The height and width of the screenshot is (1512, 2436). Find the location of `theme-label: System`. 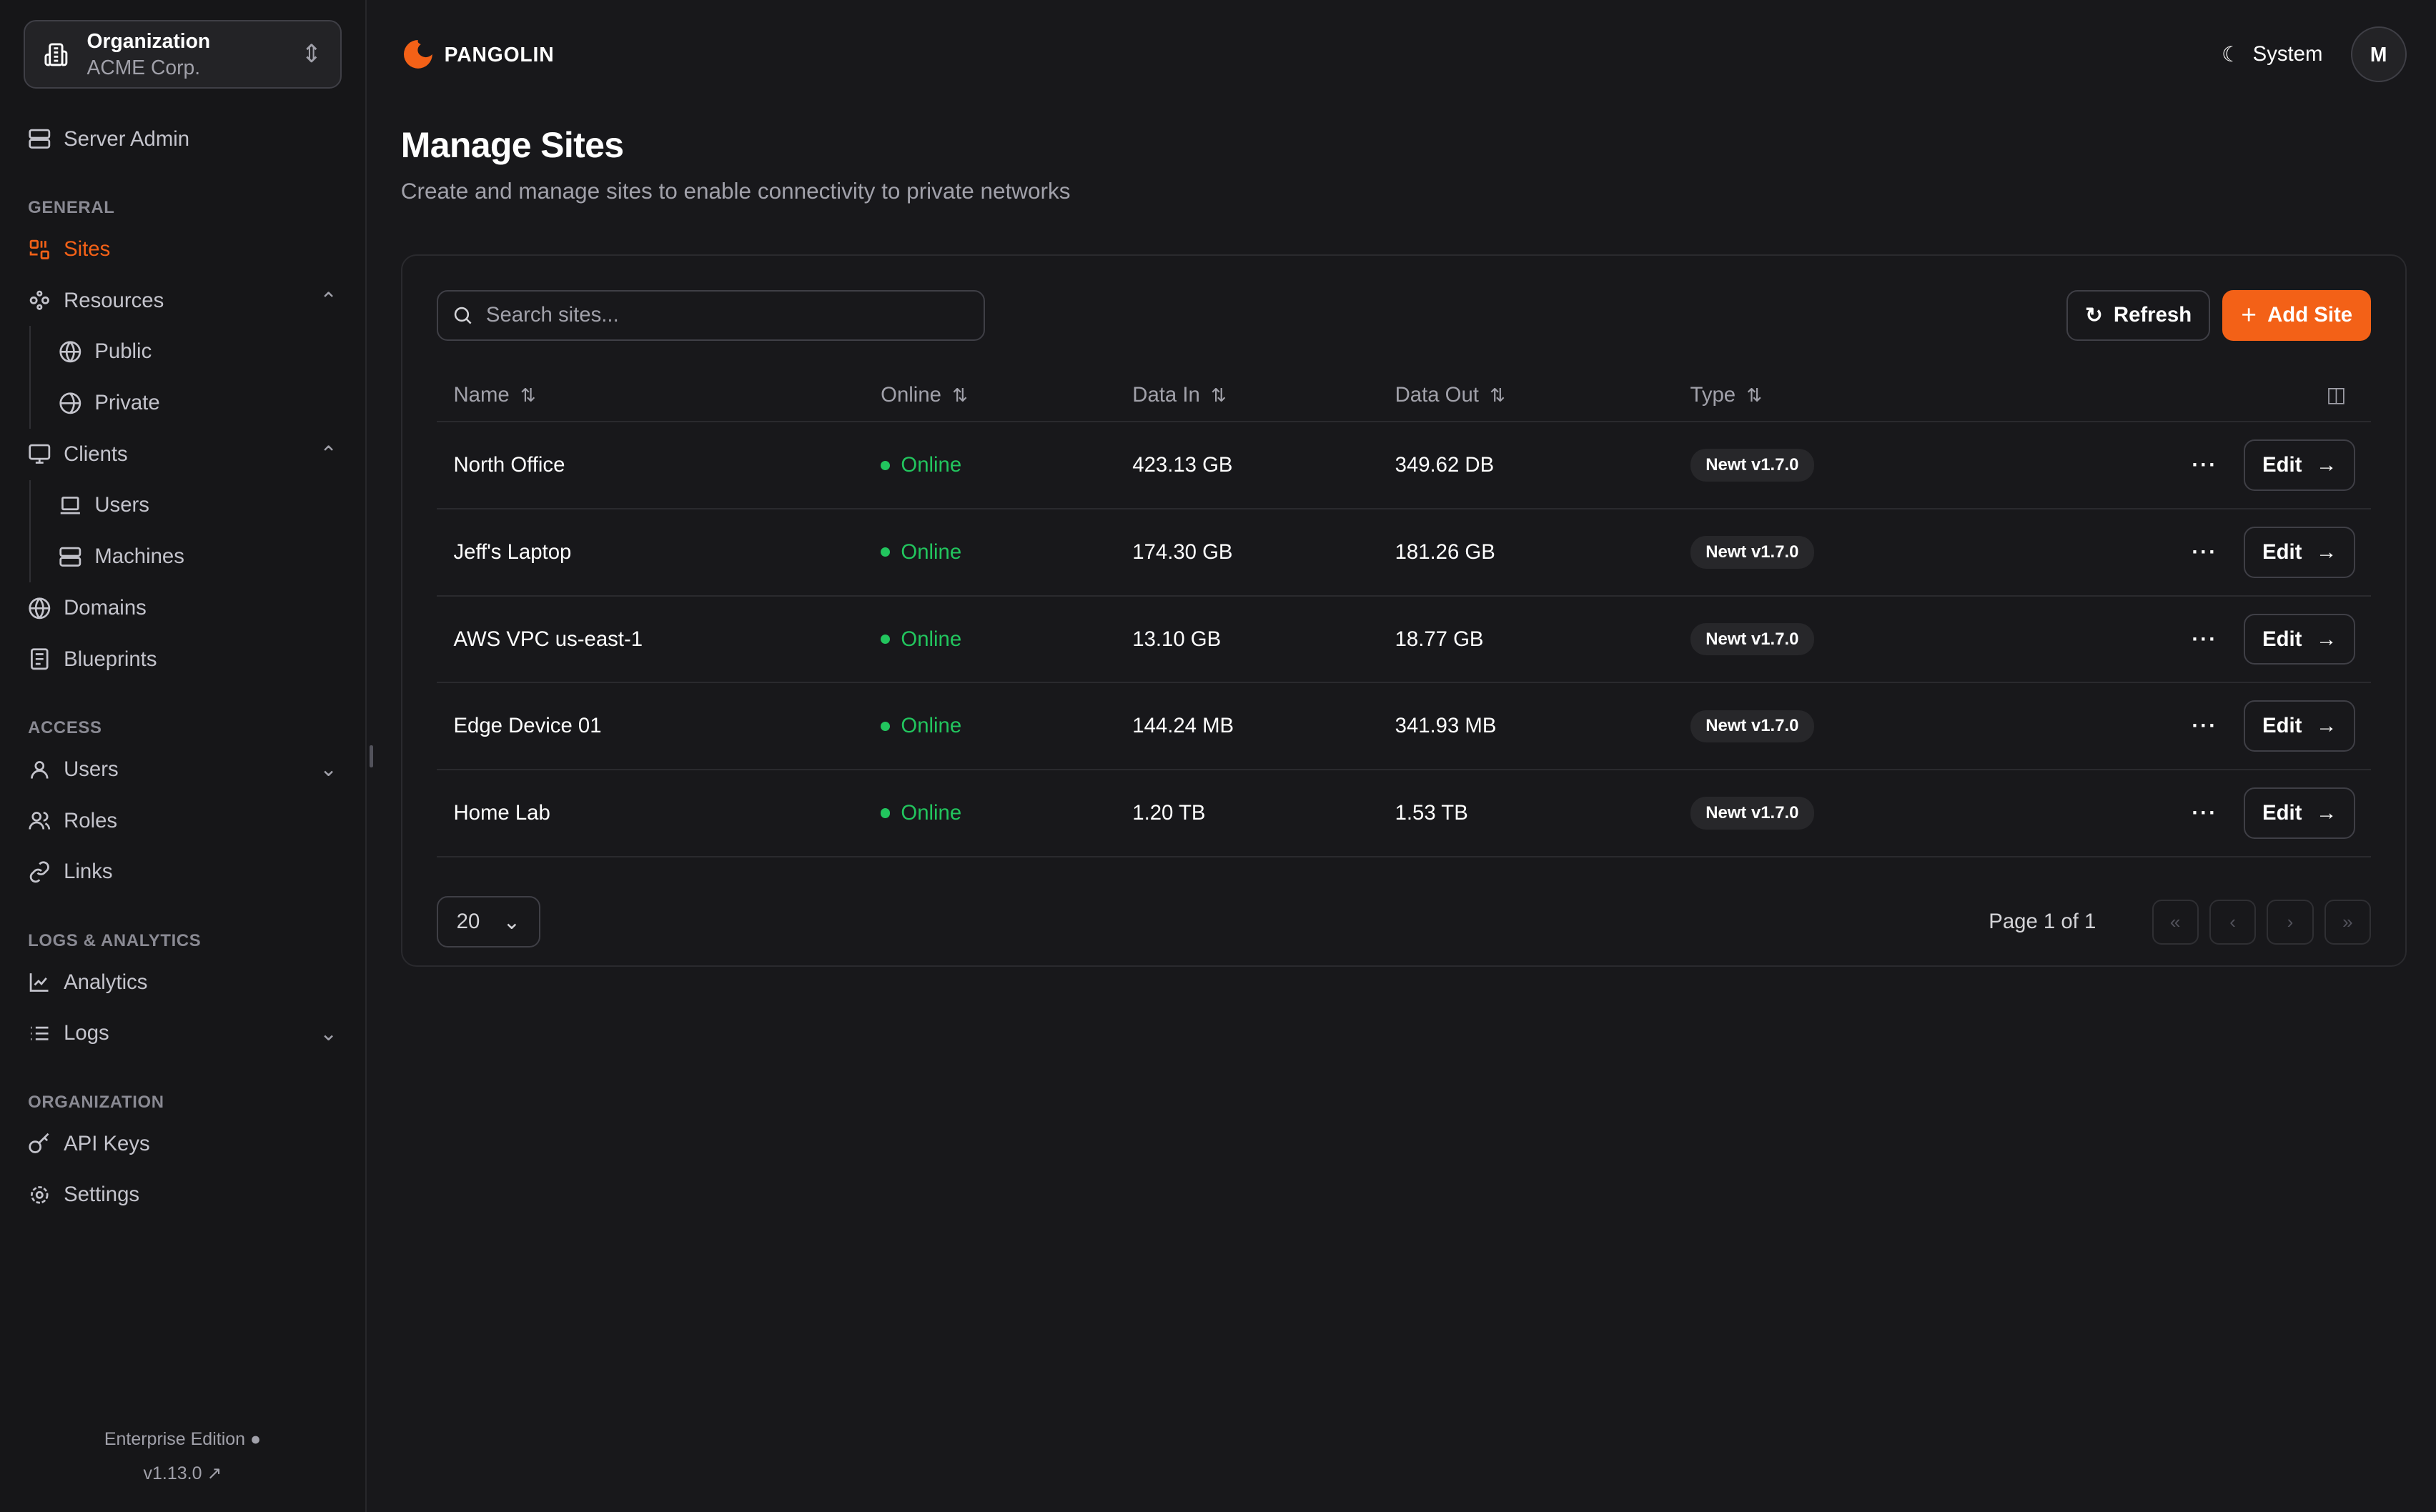

theme-label: System is located at coordinates (2287, 54).